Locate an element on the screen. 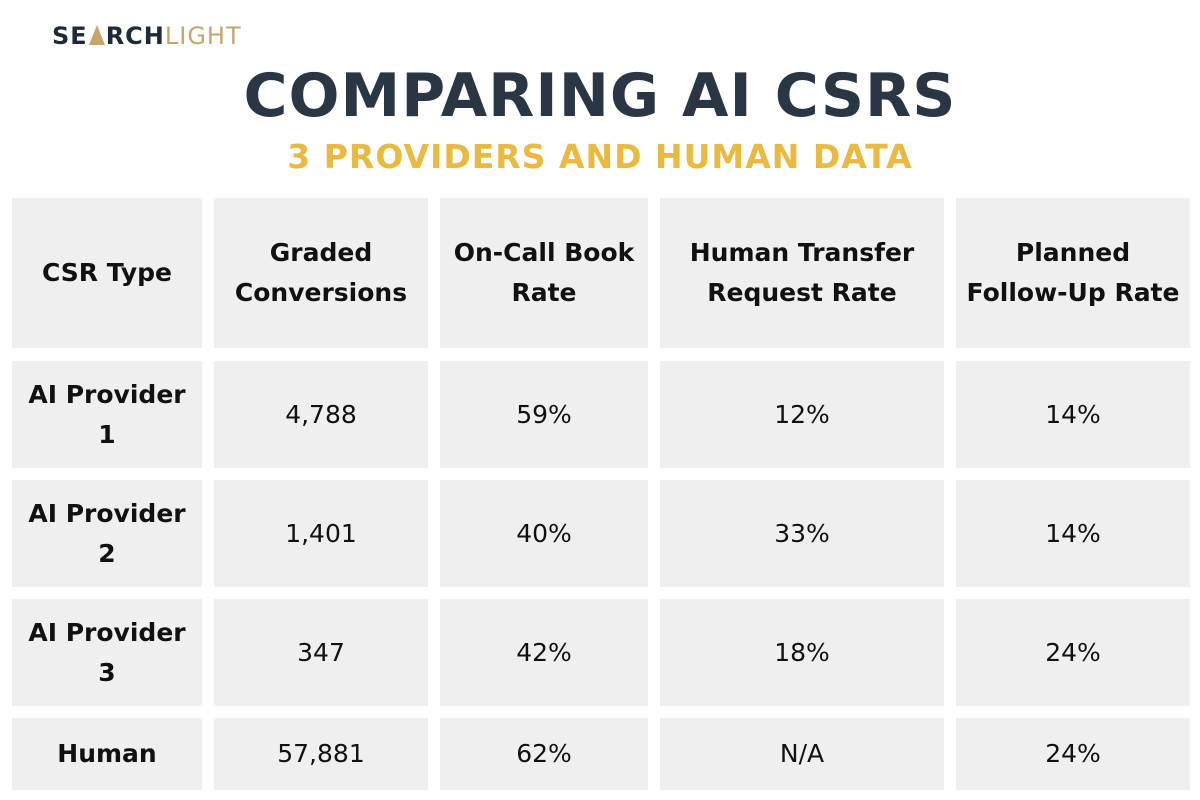  table-cell-r1-c2-text: 40% is located at coordinates (544, 533).